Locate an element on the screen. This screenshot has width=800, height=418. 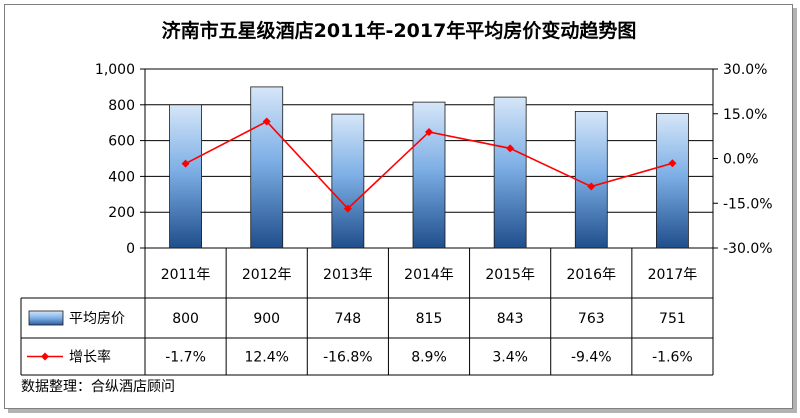
data-label-price: 751 is located at coordinates (672, 319).